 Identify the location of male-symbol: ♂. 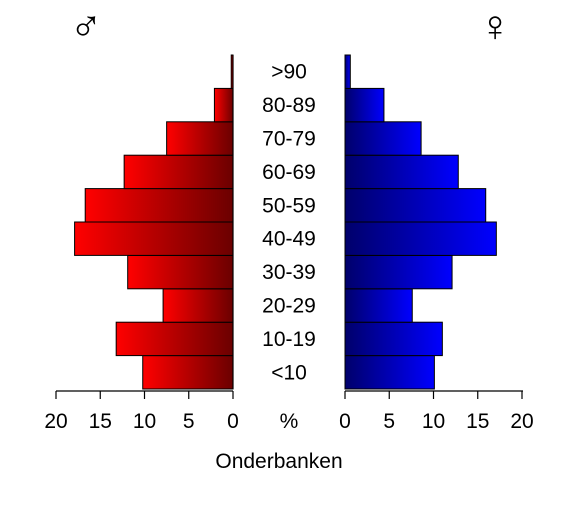
(86, 26).